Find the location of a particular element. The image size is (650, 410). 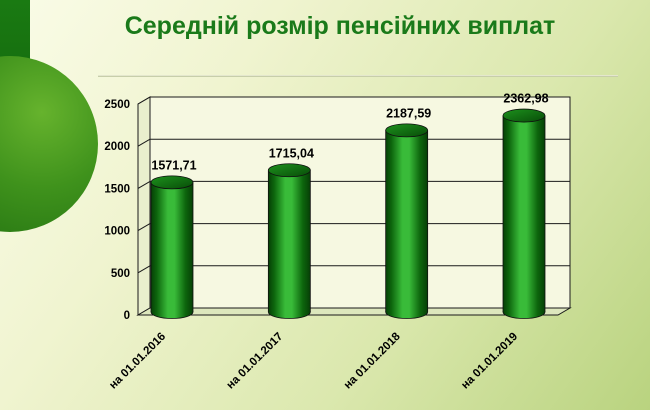

title-divider is located at coordinates (358, 76).